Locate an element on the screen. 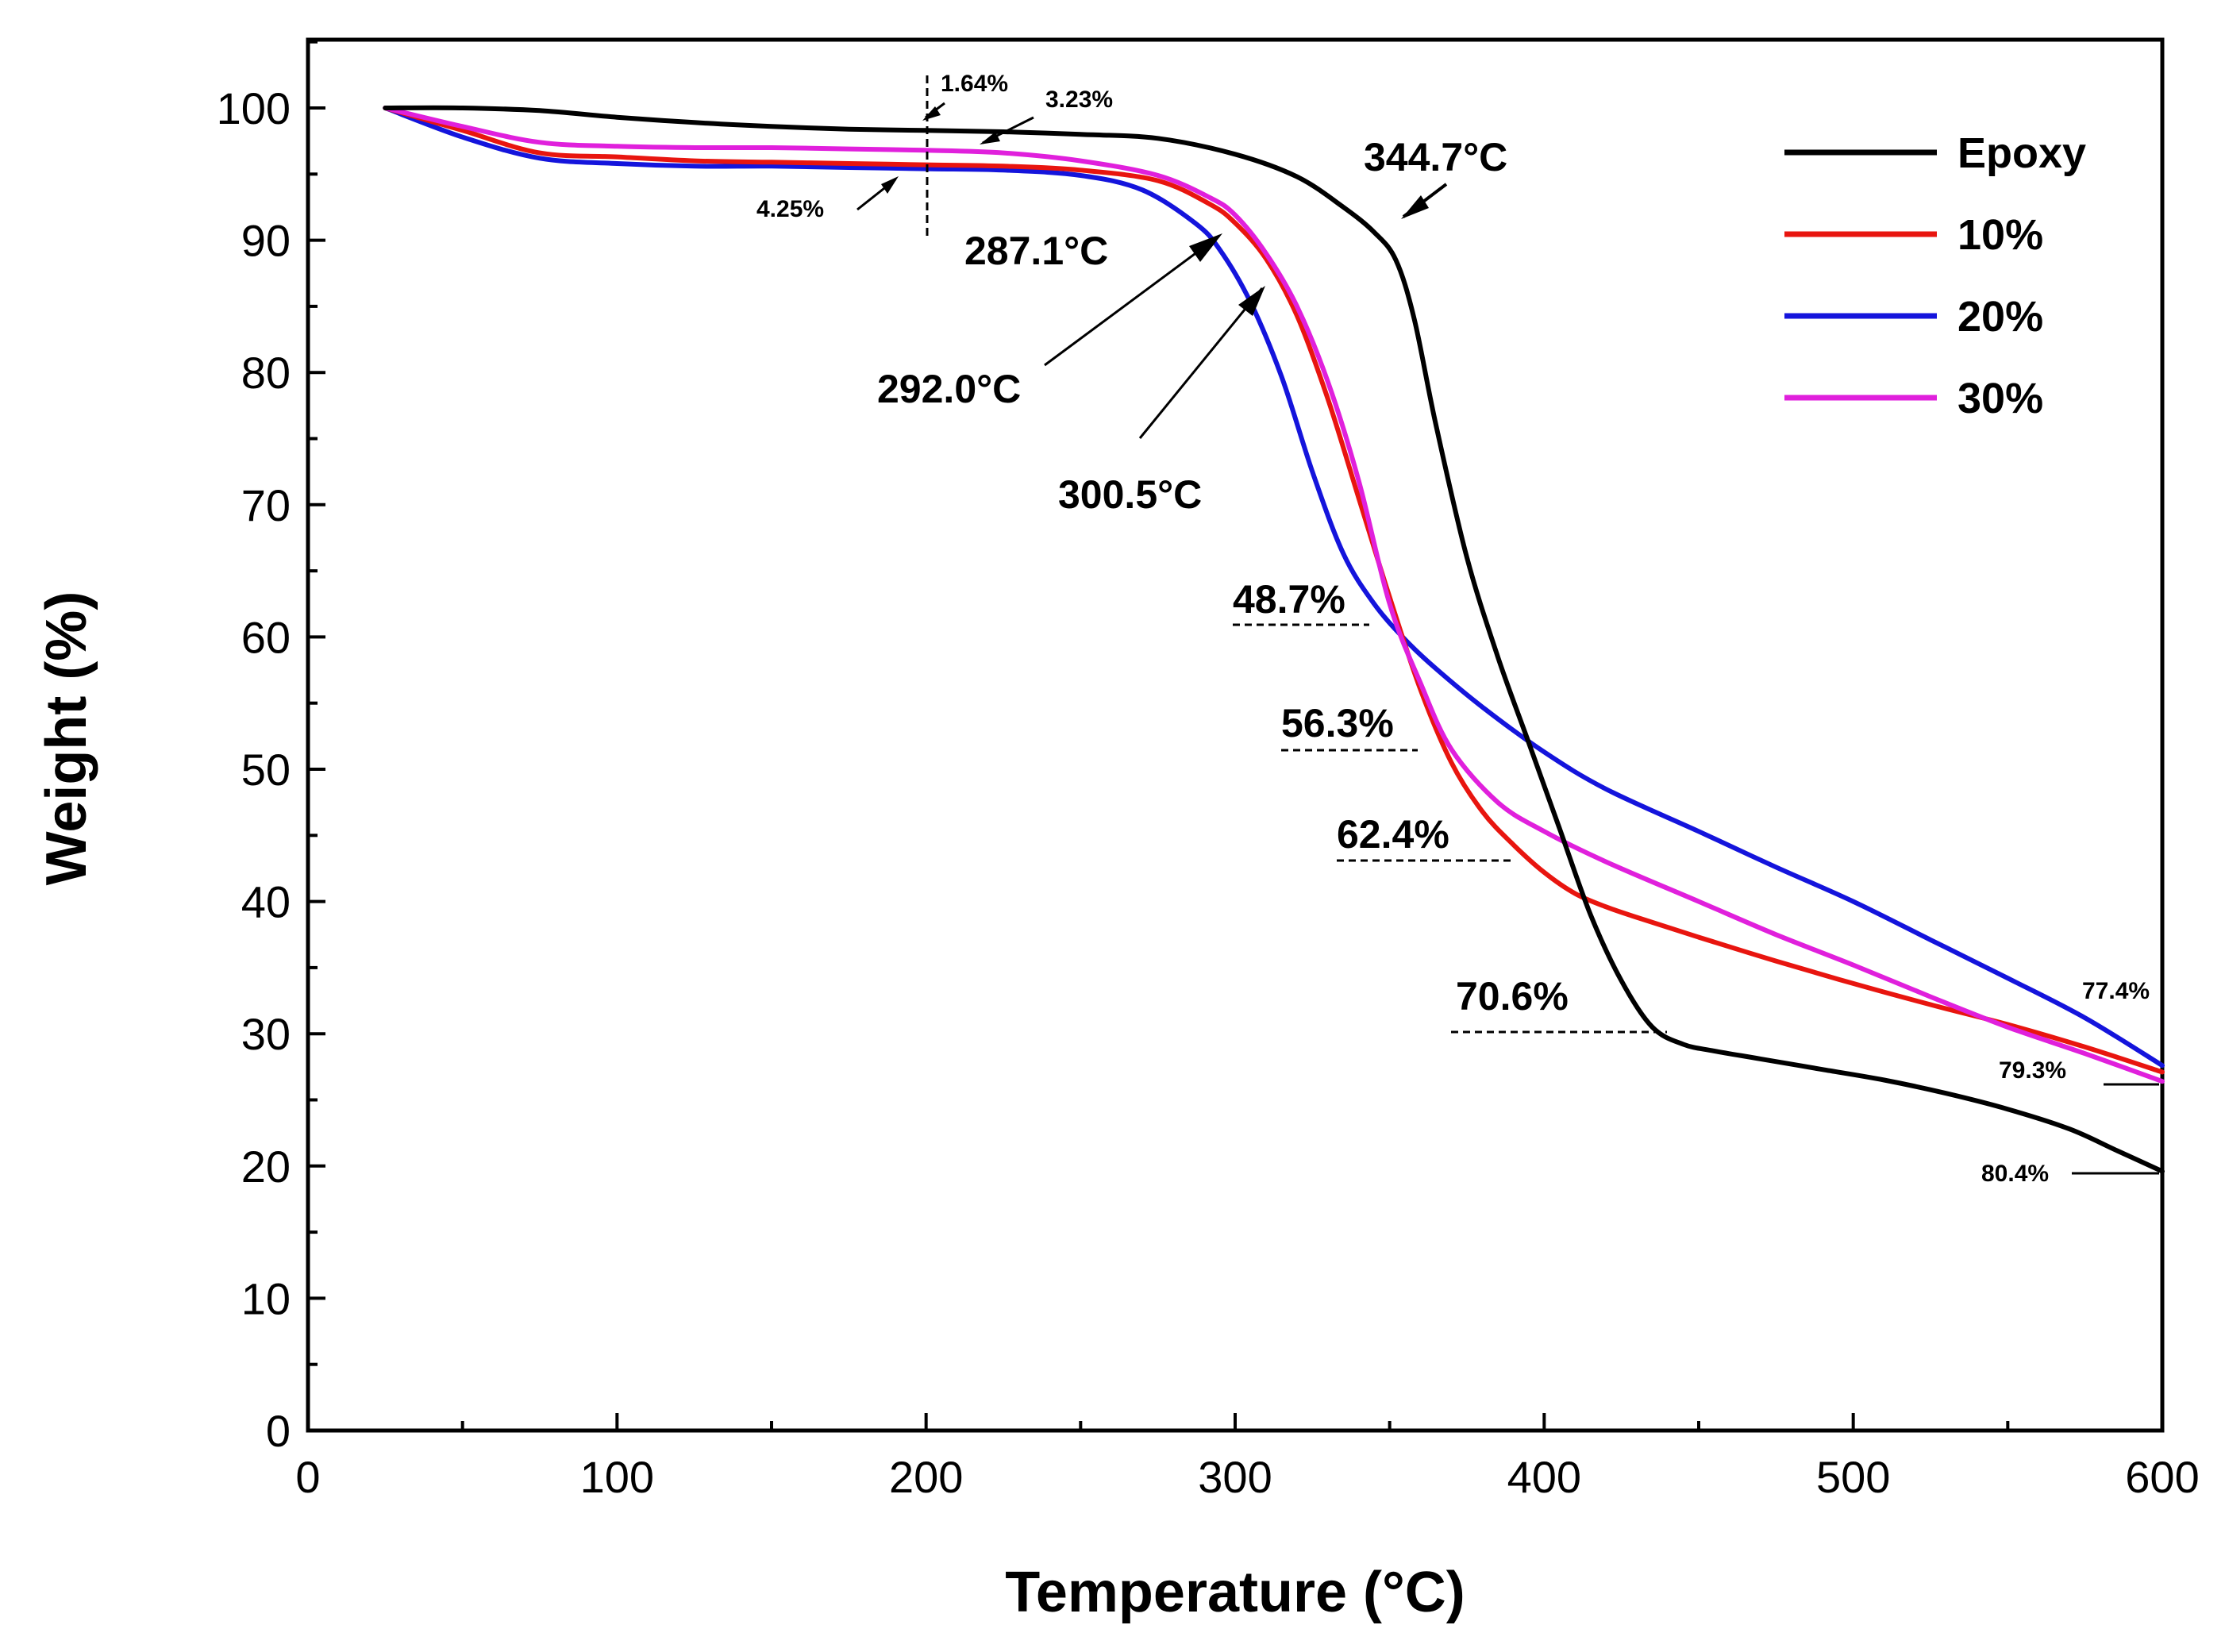 The height and width of the screenshot is (1652, 2225). x-tick-label: 300 is located at coordinates (1235, 1477).